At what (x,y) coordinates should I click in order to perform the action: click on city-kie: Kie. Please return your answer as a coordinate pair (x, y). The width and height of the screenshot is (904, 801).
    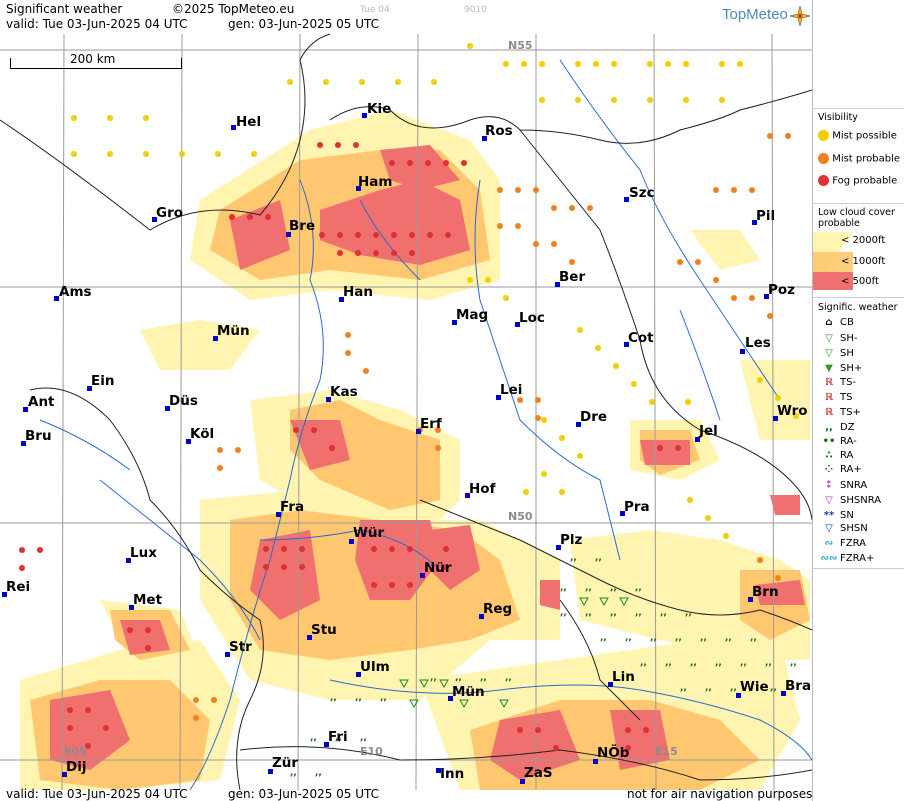
    Looking at the image, I should click on (376, 109).